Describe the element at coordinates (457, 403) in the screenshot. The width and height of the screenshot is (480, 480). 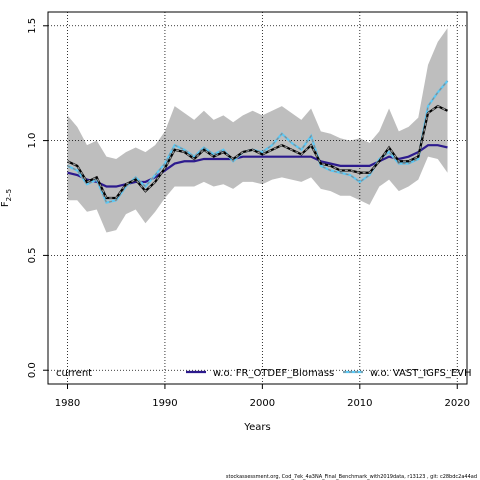
I see `x-tick-label-2020: 2020` at that location.